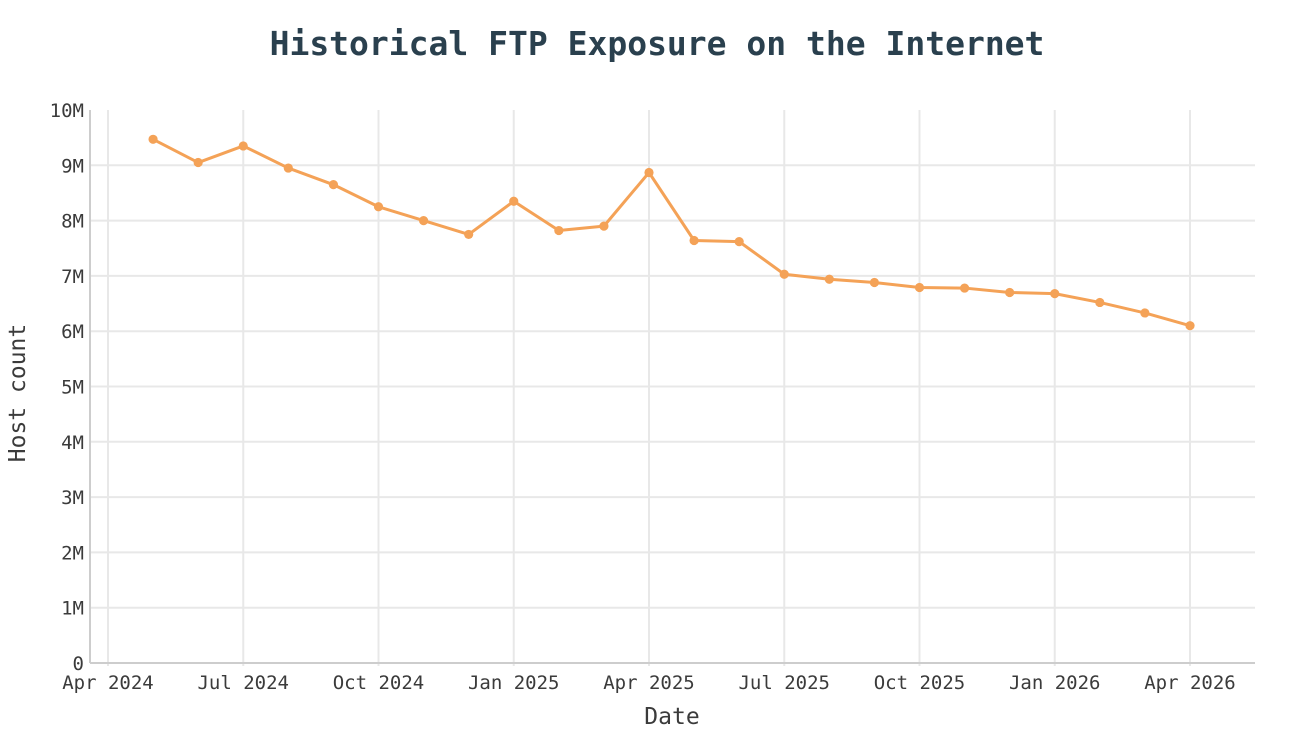 The height and width of the screenshot is (745, 1312). What do you see at coordinates (72, 443) in the screenshot?
I see `y-tick-label: 4M` at bounding box center [72, 443].